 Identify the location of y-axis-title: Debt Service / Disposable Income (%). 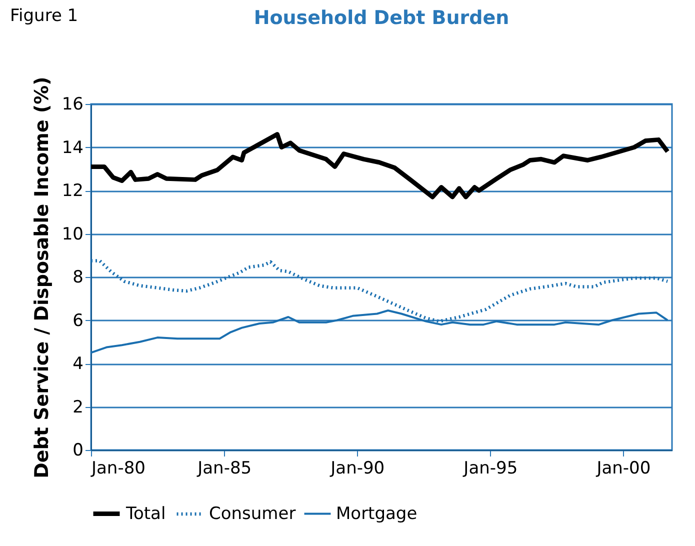
(41, 277).